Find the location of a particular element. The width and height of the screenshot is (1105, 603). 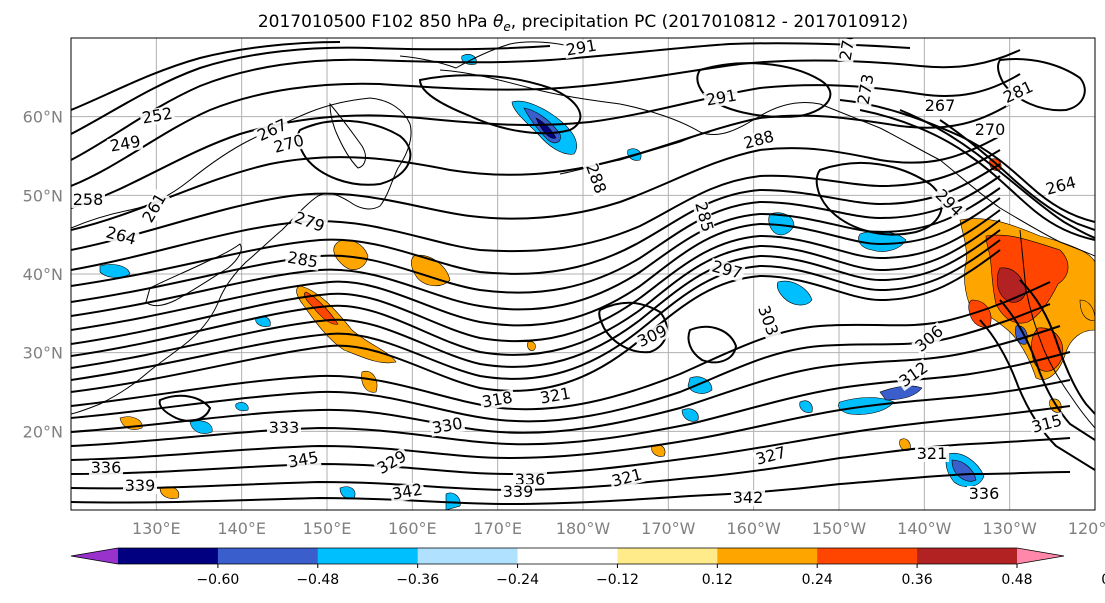

contour-label: 291 is located at coordinates (721, 98).